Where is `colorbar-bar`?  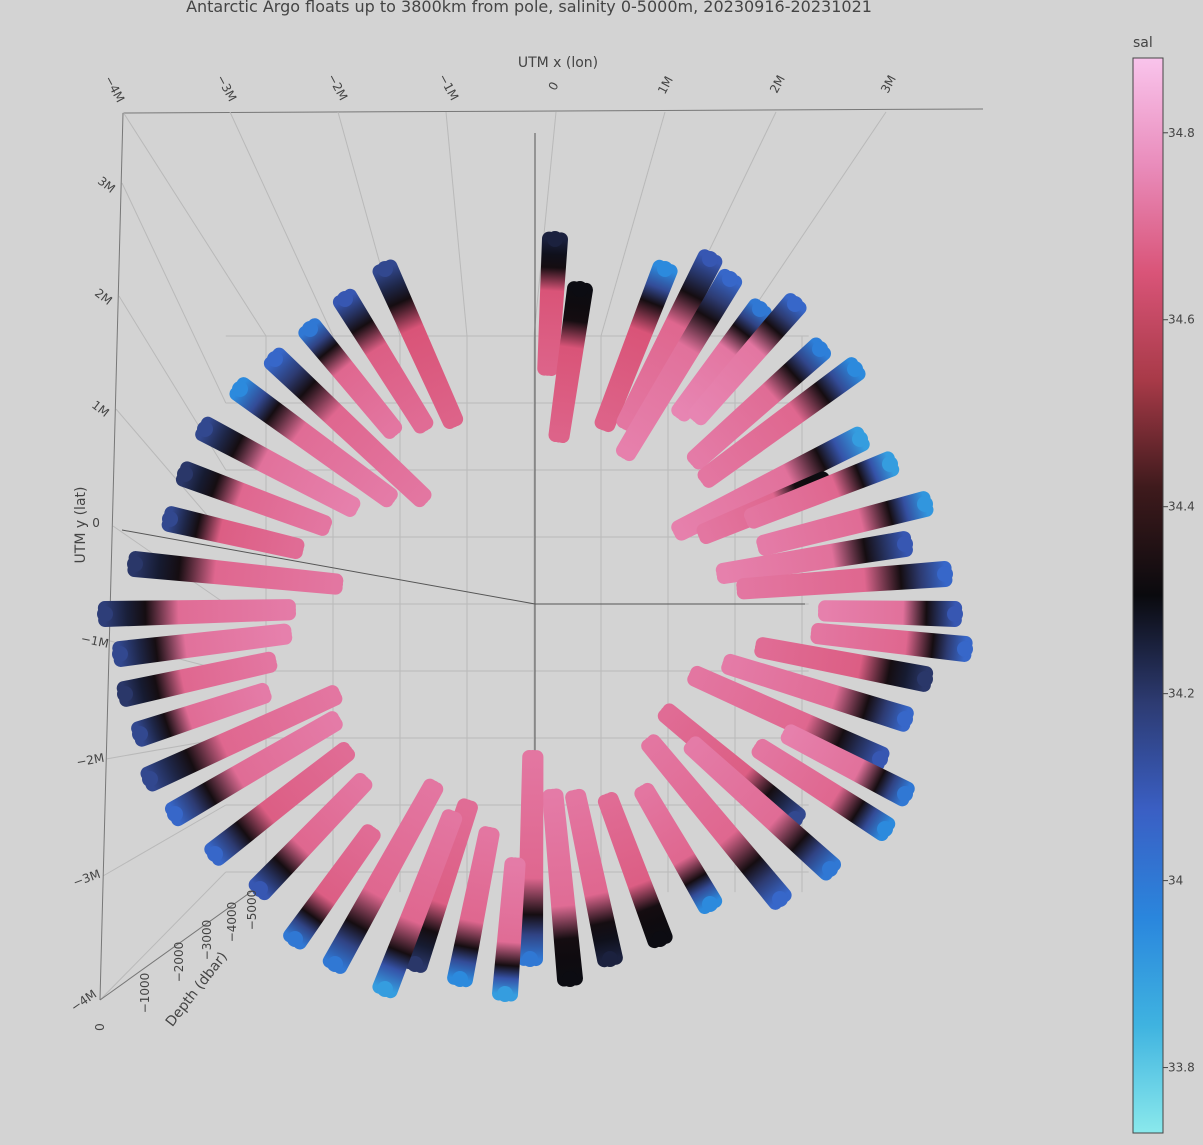 colorbar-bar is located at coordinates (1148, 595).